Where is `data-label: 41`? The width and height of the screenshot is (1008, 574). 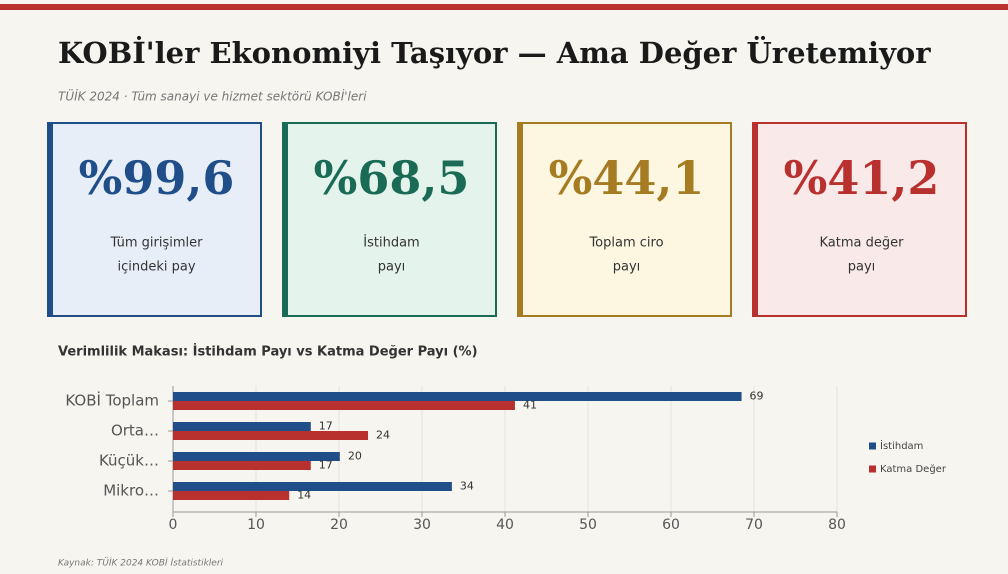 data-label: 41 is located at coordinates (530, 405).